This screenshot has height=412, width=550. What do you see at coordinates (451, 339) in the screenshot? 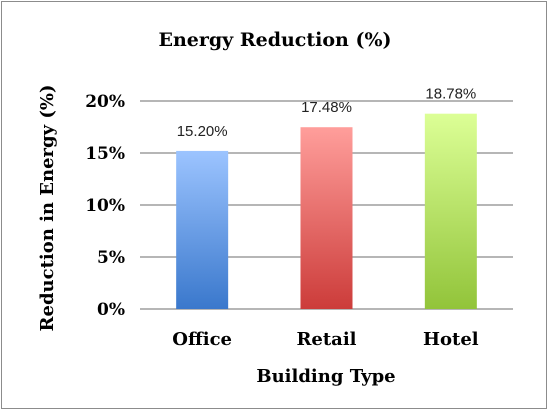
I see `x-tick-label-hotel: Hotel` at bounding box center [451, 339].